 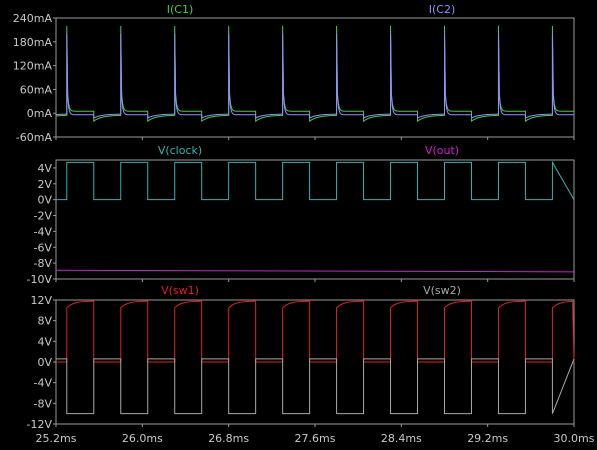 What do you see at coordinates (41, 224) in the screenshot?
I see `y-ticks: 4V 2V 0V -2V -4V -6V -8V -10V` at bounding box center [41, 224].